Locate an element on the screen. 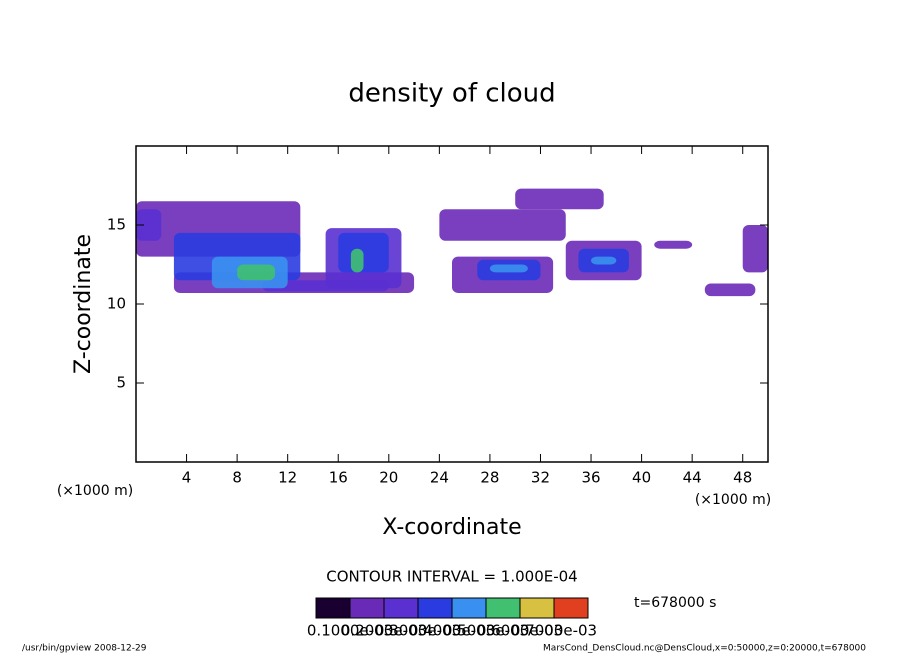 The width and height of the screenshot is (904, 654). x-tick-label: 16 is located at coordinates (338, 478).